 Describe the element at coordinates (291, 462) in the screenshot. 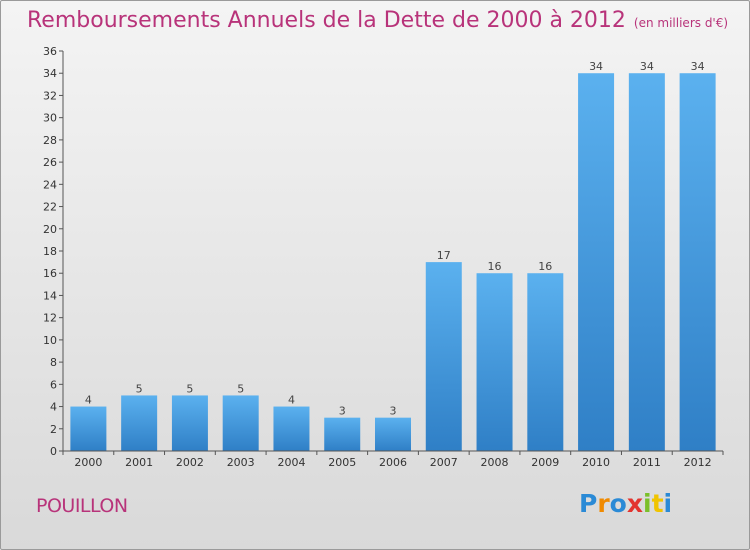

I see `x-tick-label: 2004` at that location.